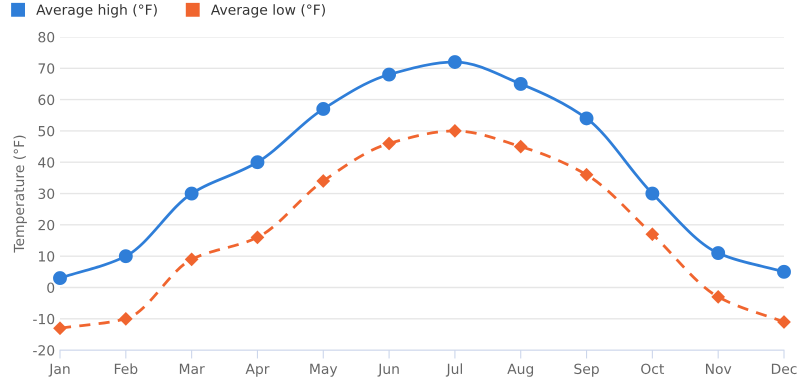  I want to click on y-axis-title: Temperature (°F), so click(20, 194).